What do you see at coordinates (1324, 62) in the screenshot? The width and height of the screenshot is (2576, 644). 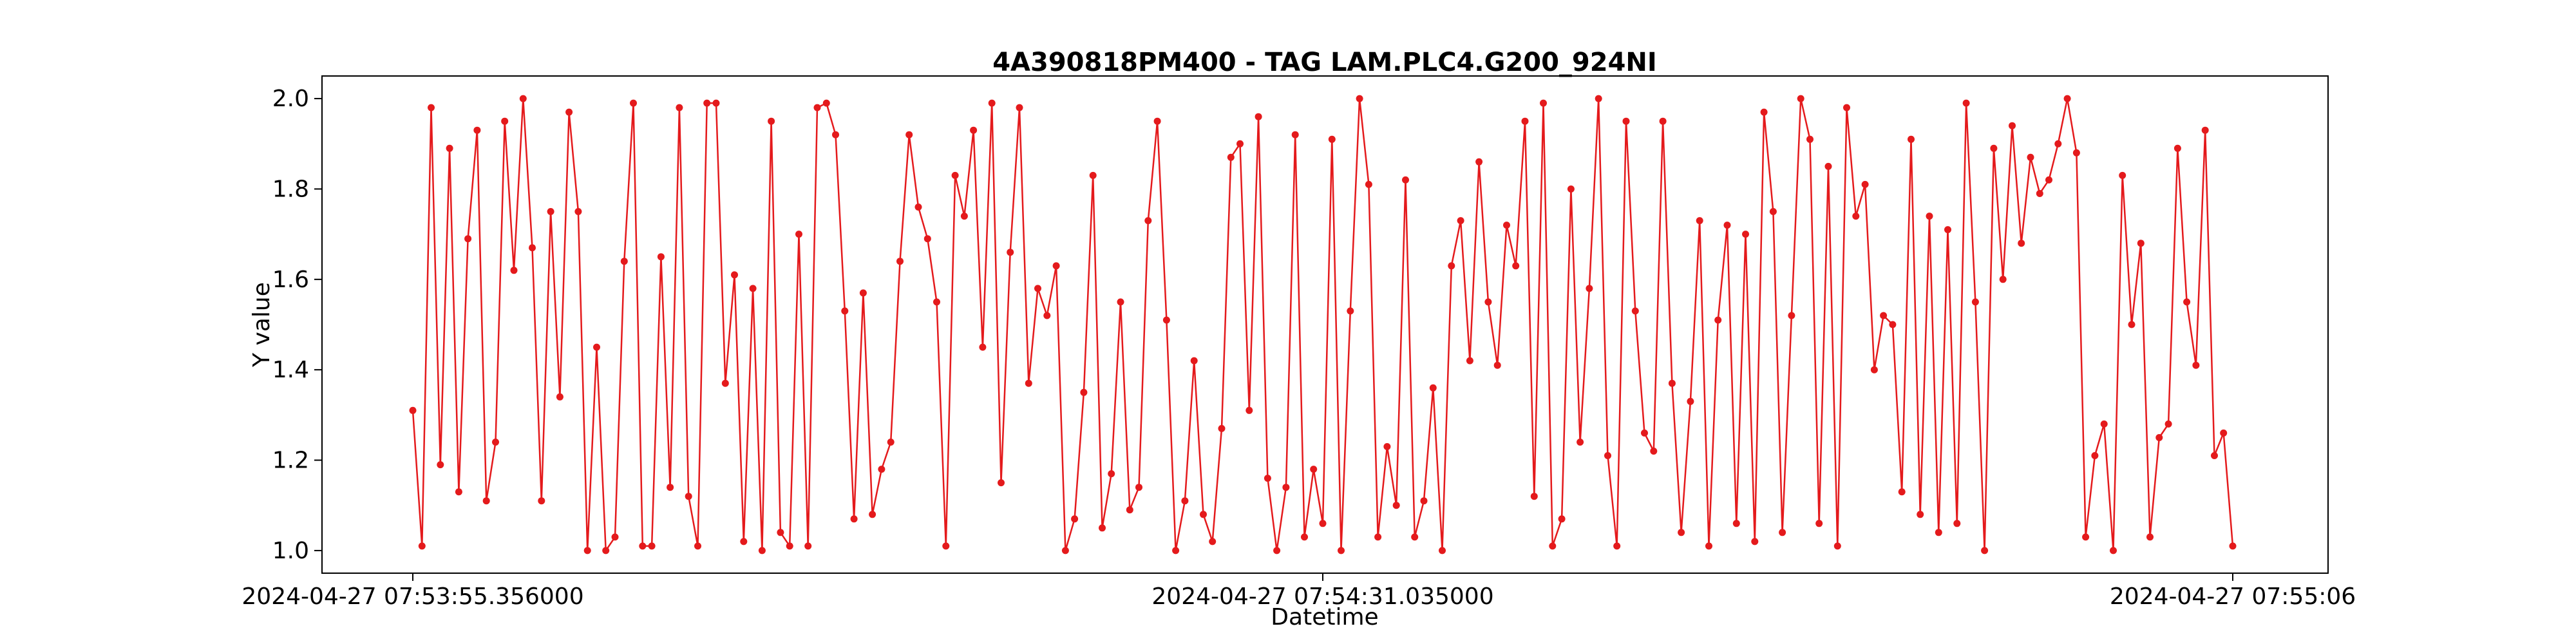 I see `chart-title: 4A390818PM400 - TAG LAM.PLC4.G200_924NI` at bounding box center [1324, 62].